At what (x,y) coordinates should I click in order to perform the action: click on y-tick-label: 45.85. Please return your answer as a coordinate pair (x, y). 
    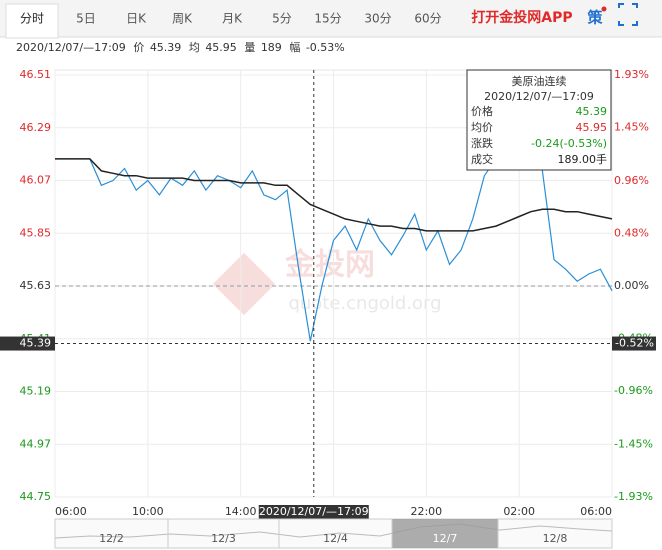
    Looking at the image, I should click on (36, 232).